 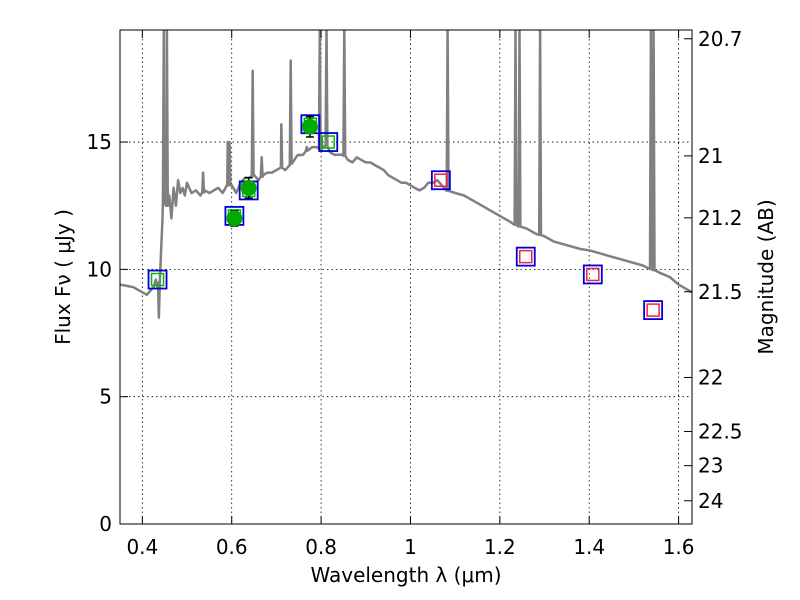 I want to click on y2-axis: 20.7 21 21.2 21.5 22 22.5 23 24, so click(x=713, y=270).